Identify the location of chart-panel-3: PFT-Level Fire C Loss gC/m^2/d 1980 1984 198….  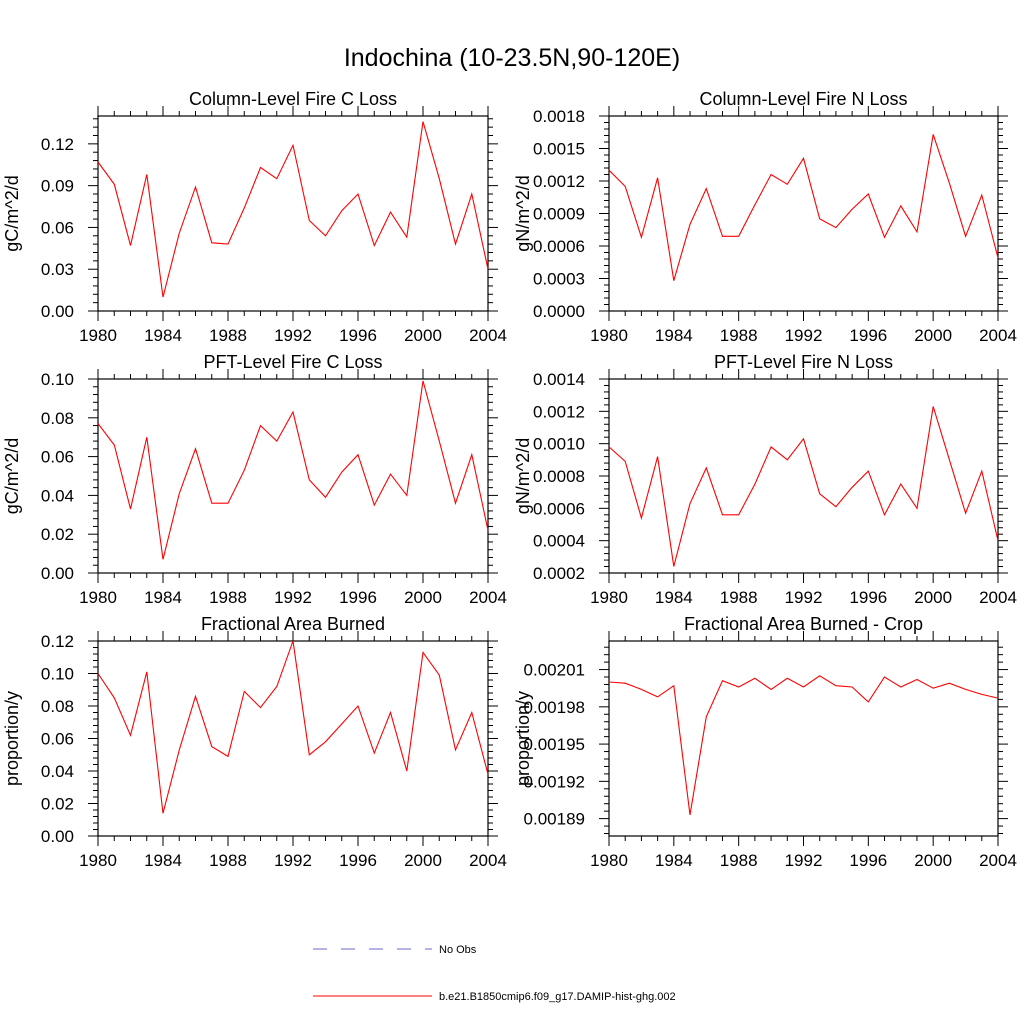
(254, 479).